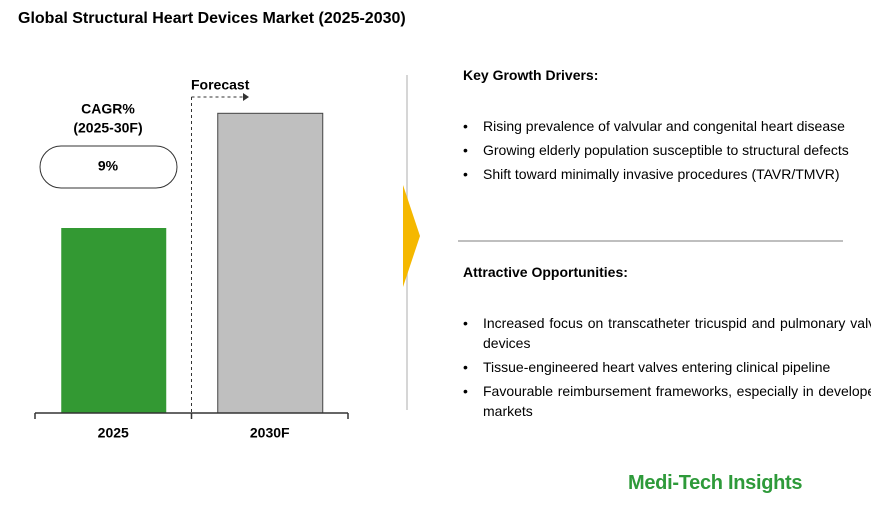 The width and height of the screenshot is (871, 520). Describe the element at coordinates (246, 97) in the screenshot. I see `arrow-head` at that location.